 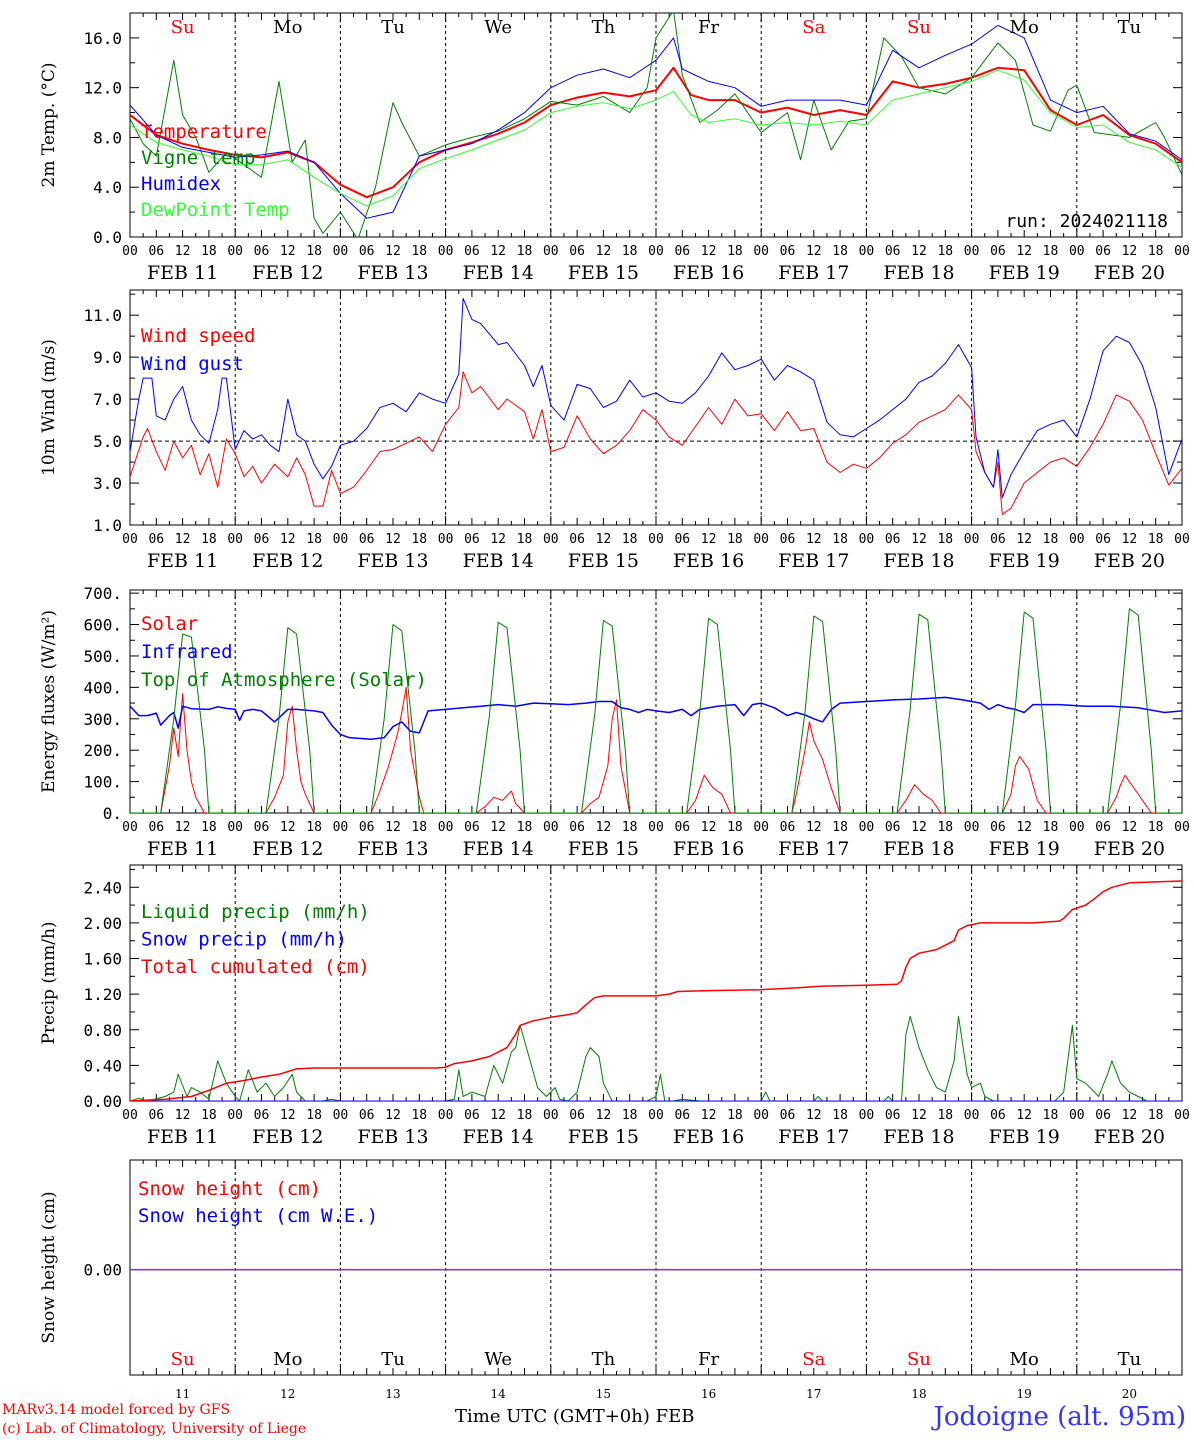 I want to click on series-line-total-cumulated-cm, so click(x=656, y=990).